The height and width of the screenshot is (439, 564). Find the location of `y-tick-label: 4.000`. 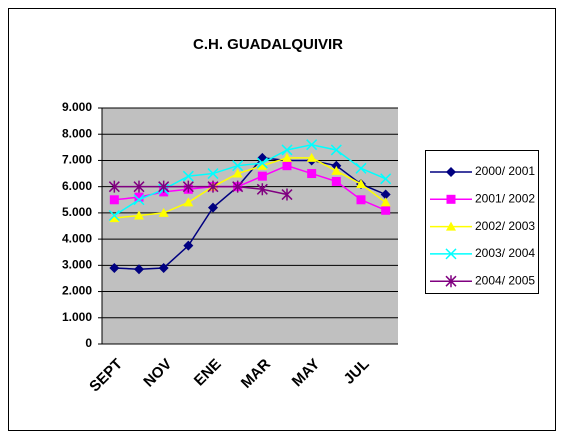

y-tick-label: 4.000 is located at coordinates (77, 238).